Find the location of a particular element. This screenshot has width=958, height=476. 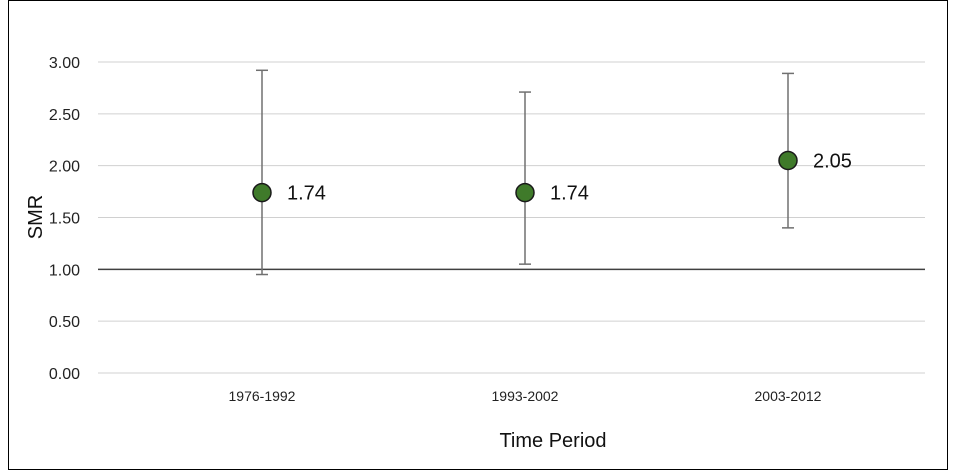

x-tick-labels: 1976-1992 1993-2002 2003-2012 is located at coordinates (525, 396).